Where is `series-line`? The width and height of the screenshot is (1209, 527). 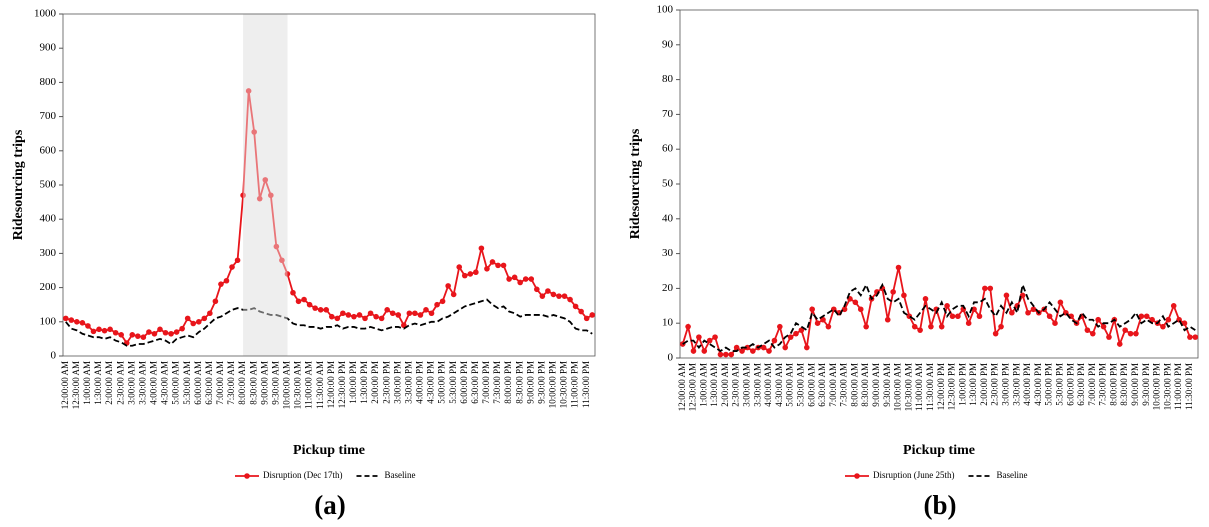 series-line is located at coordinates (329, 322).